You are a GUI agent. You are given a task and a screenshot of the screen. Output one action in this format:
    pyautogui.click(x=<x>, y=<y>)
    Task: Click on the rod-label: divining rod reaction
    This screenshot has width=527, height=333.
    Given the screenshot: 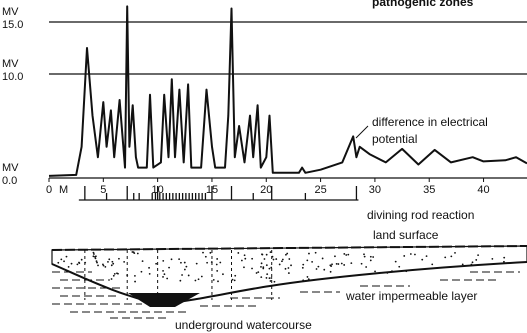 What is the action you would take?
    pyautogui.click(x=420, y=215)
    